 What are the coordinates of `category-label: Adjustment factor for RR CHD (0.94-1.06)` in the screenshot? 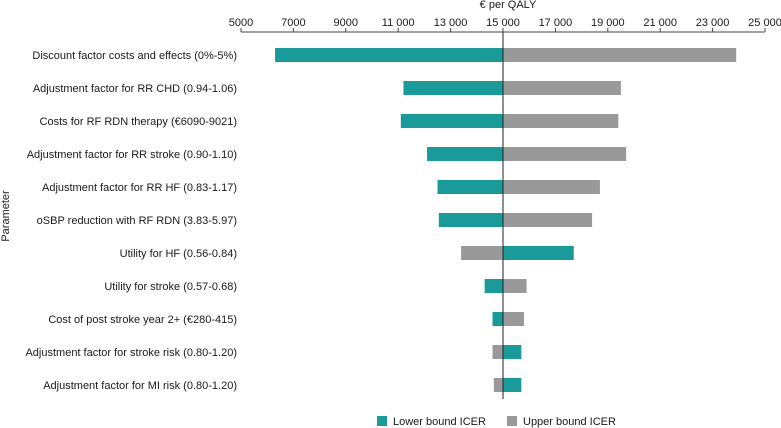 It's located at (135, 89).